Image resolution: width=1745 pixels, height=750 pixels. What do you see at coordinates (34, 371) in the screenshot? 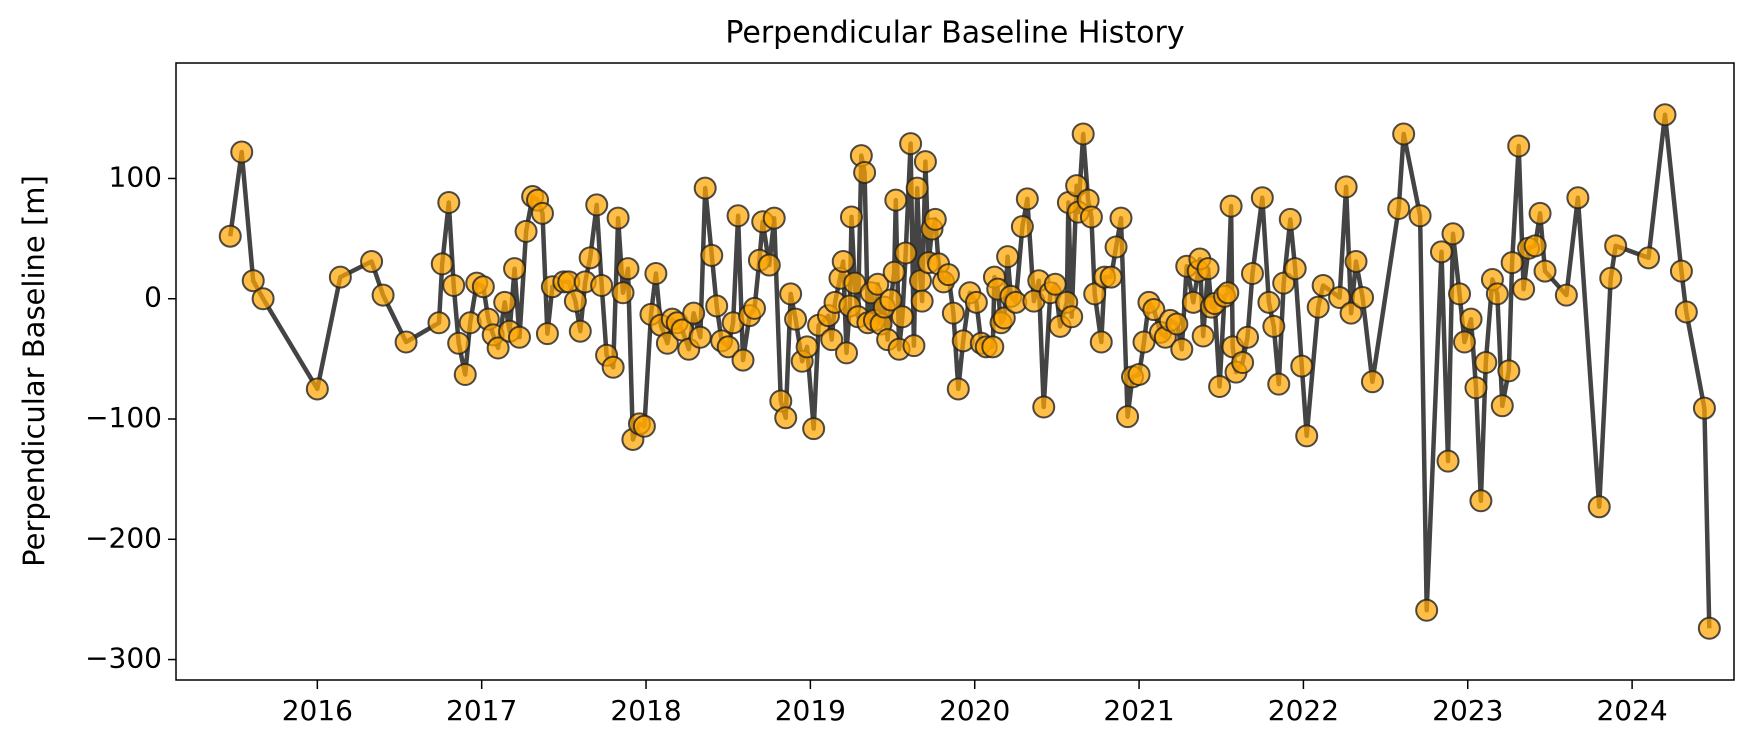
I see `y-axis-label: Perpendicular Baseline [m]` at bounding box center [34, 371].